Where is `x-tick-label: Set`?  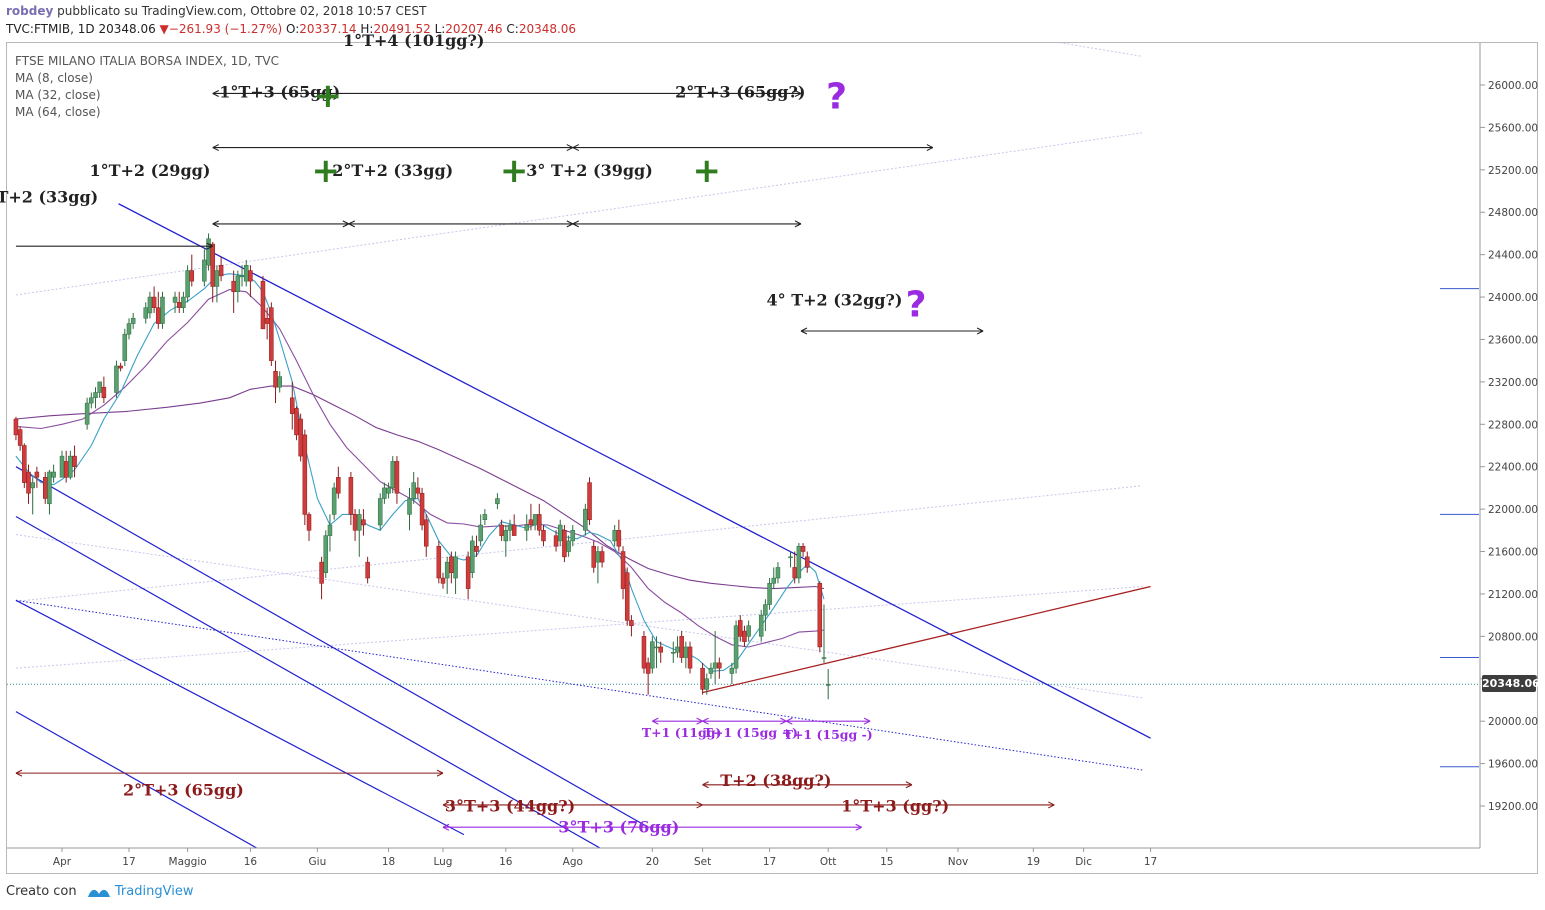 x-tick-label: Set is located at coordinates (702, 862).